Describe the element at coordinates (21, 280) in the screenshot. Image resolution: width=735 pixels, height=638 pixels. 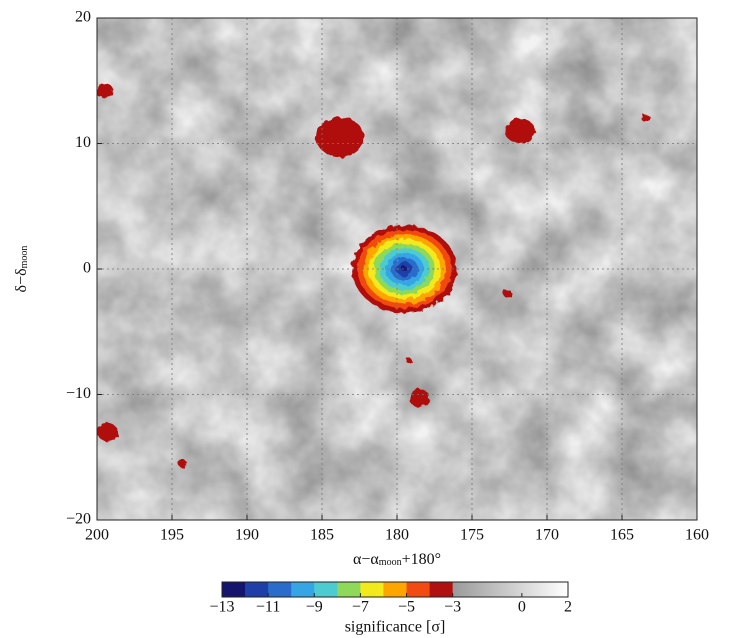
I see `y-label-main: δ−δ` at that location.